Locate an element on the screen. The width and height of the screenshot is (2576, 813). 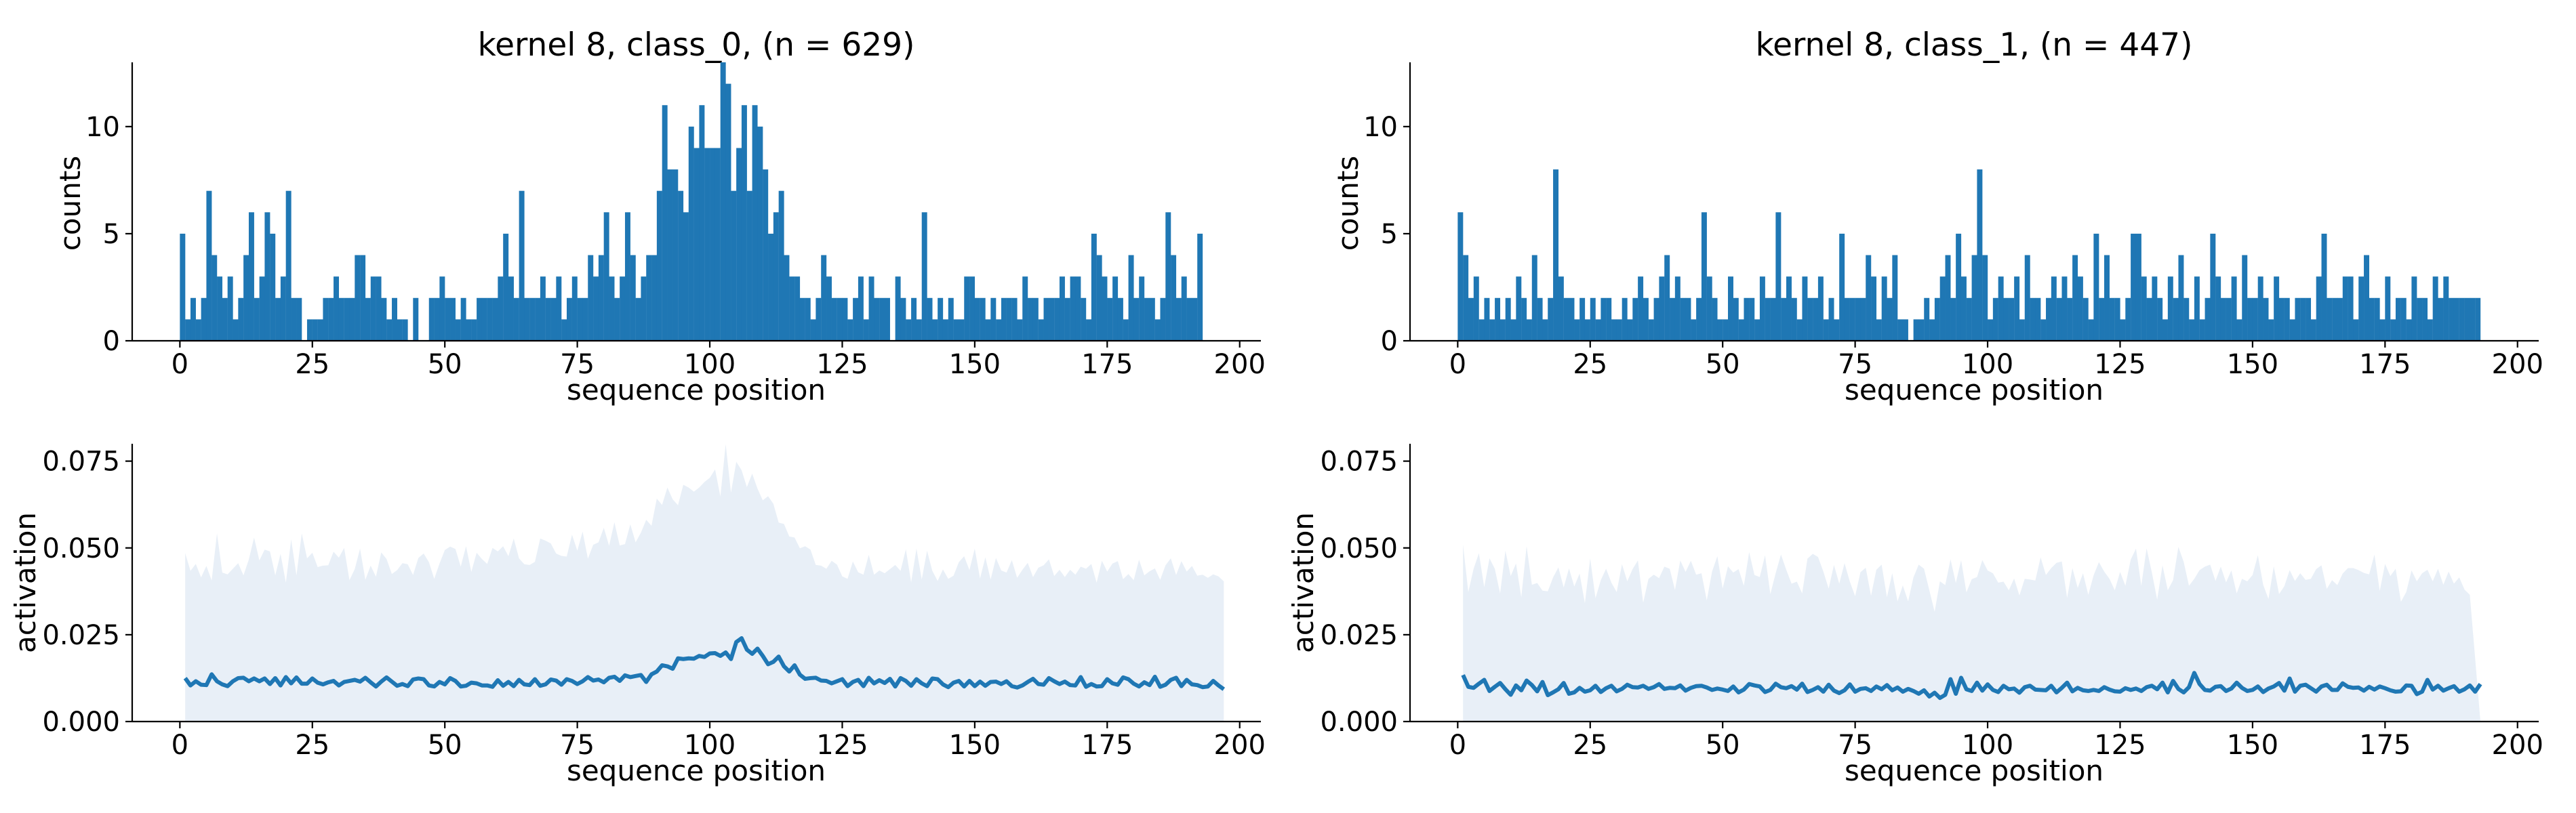
y-tick-label: 0.050 is located at coordinates (81, 548).